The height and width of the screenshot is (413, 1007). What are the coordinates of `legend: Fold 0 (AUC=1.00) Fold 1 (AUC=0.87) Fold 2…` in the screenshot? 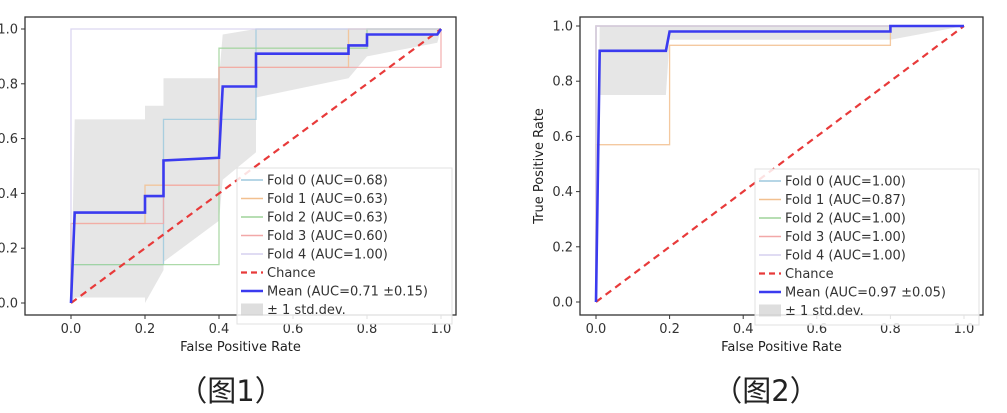 It's located at (867, 247).